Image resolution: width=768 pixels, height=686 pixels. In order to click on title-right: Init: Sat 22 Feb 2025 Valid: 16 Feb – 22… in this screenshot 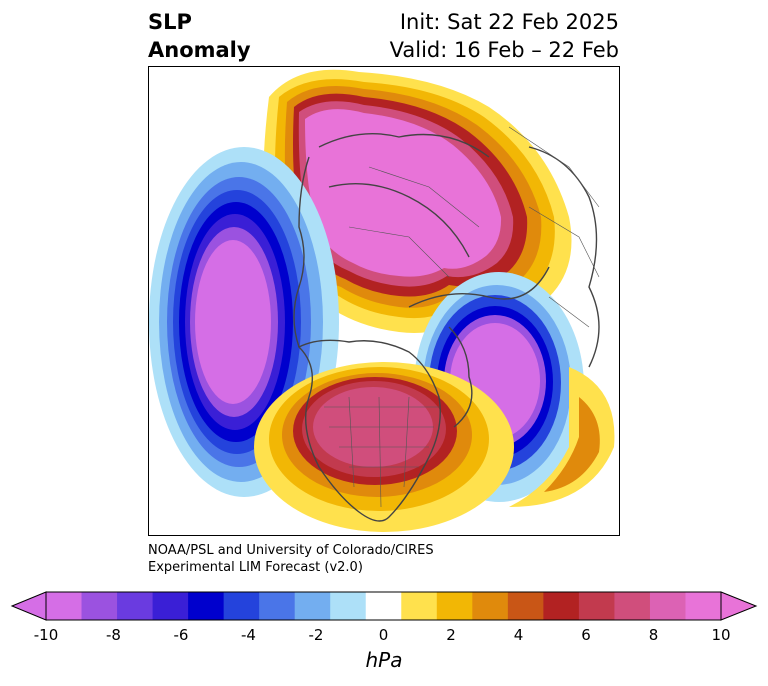, I will do `click(504, 36)`.